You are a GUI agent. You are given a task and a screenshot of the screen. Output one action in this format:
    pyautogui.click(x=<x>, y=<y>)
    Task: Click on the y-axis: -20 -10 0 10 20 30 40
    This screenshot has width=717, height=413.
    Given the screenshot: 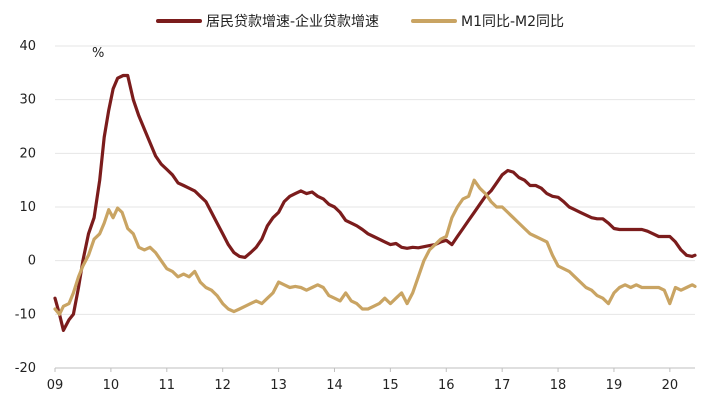 What is the action you would take?
    pyautogui.click(x=25, y=207)
    